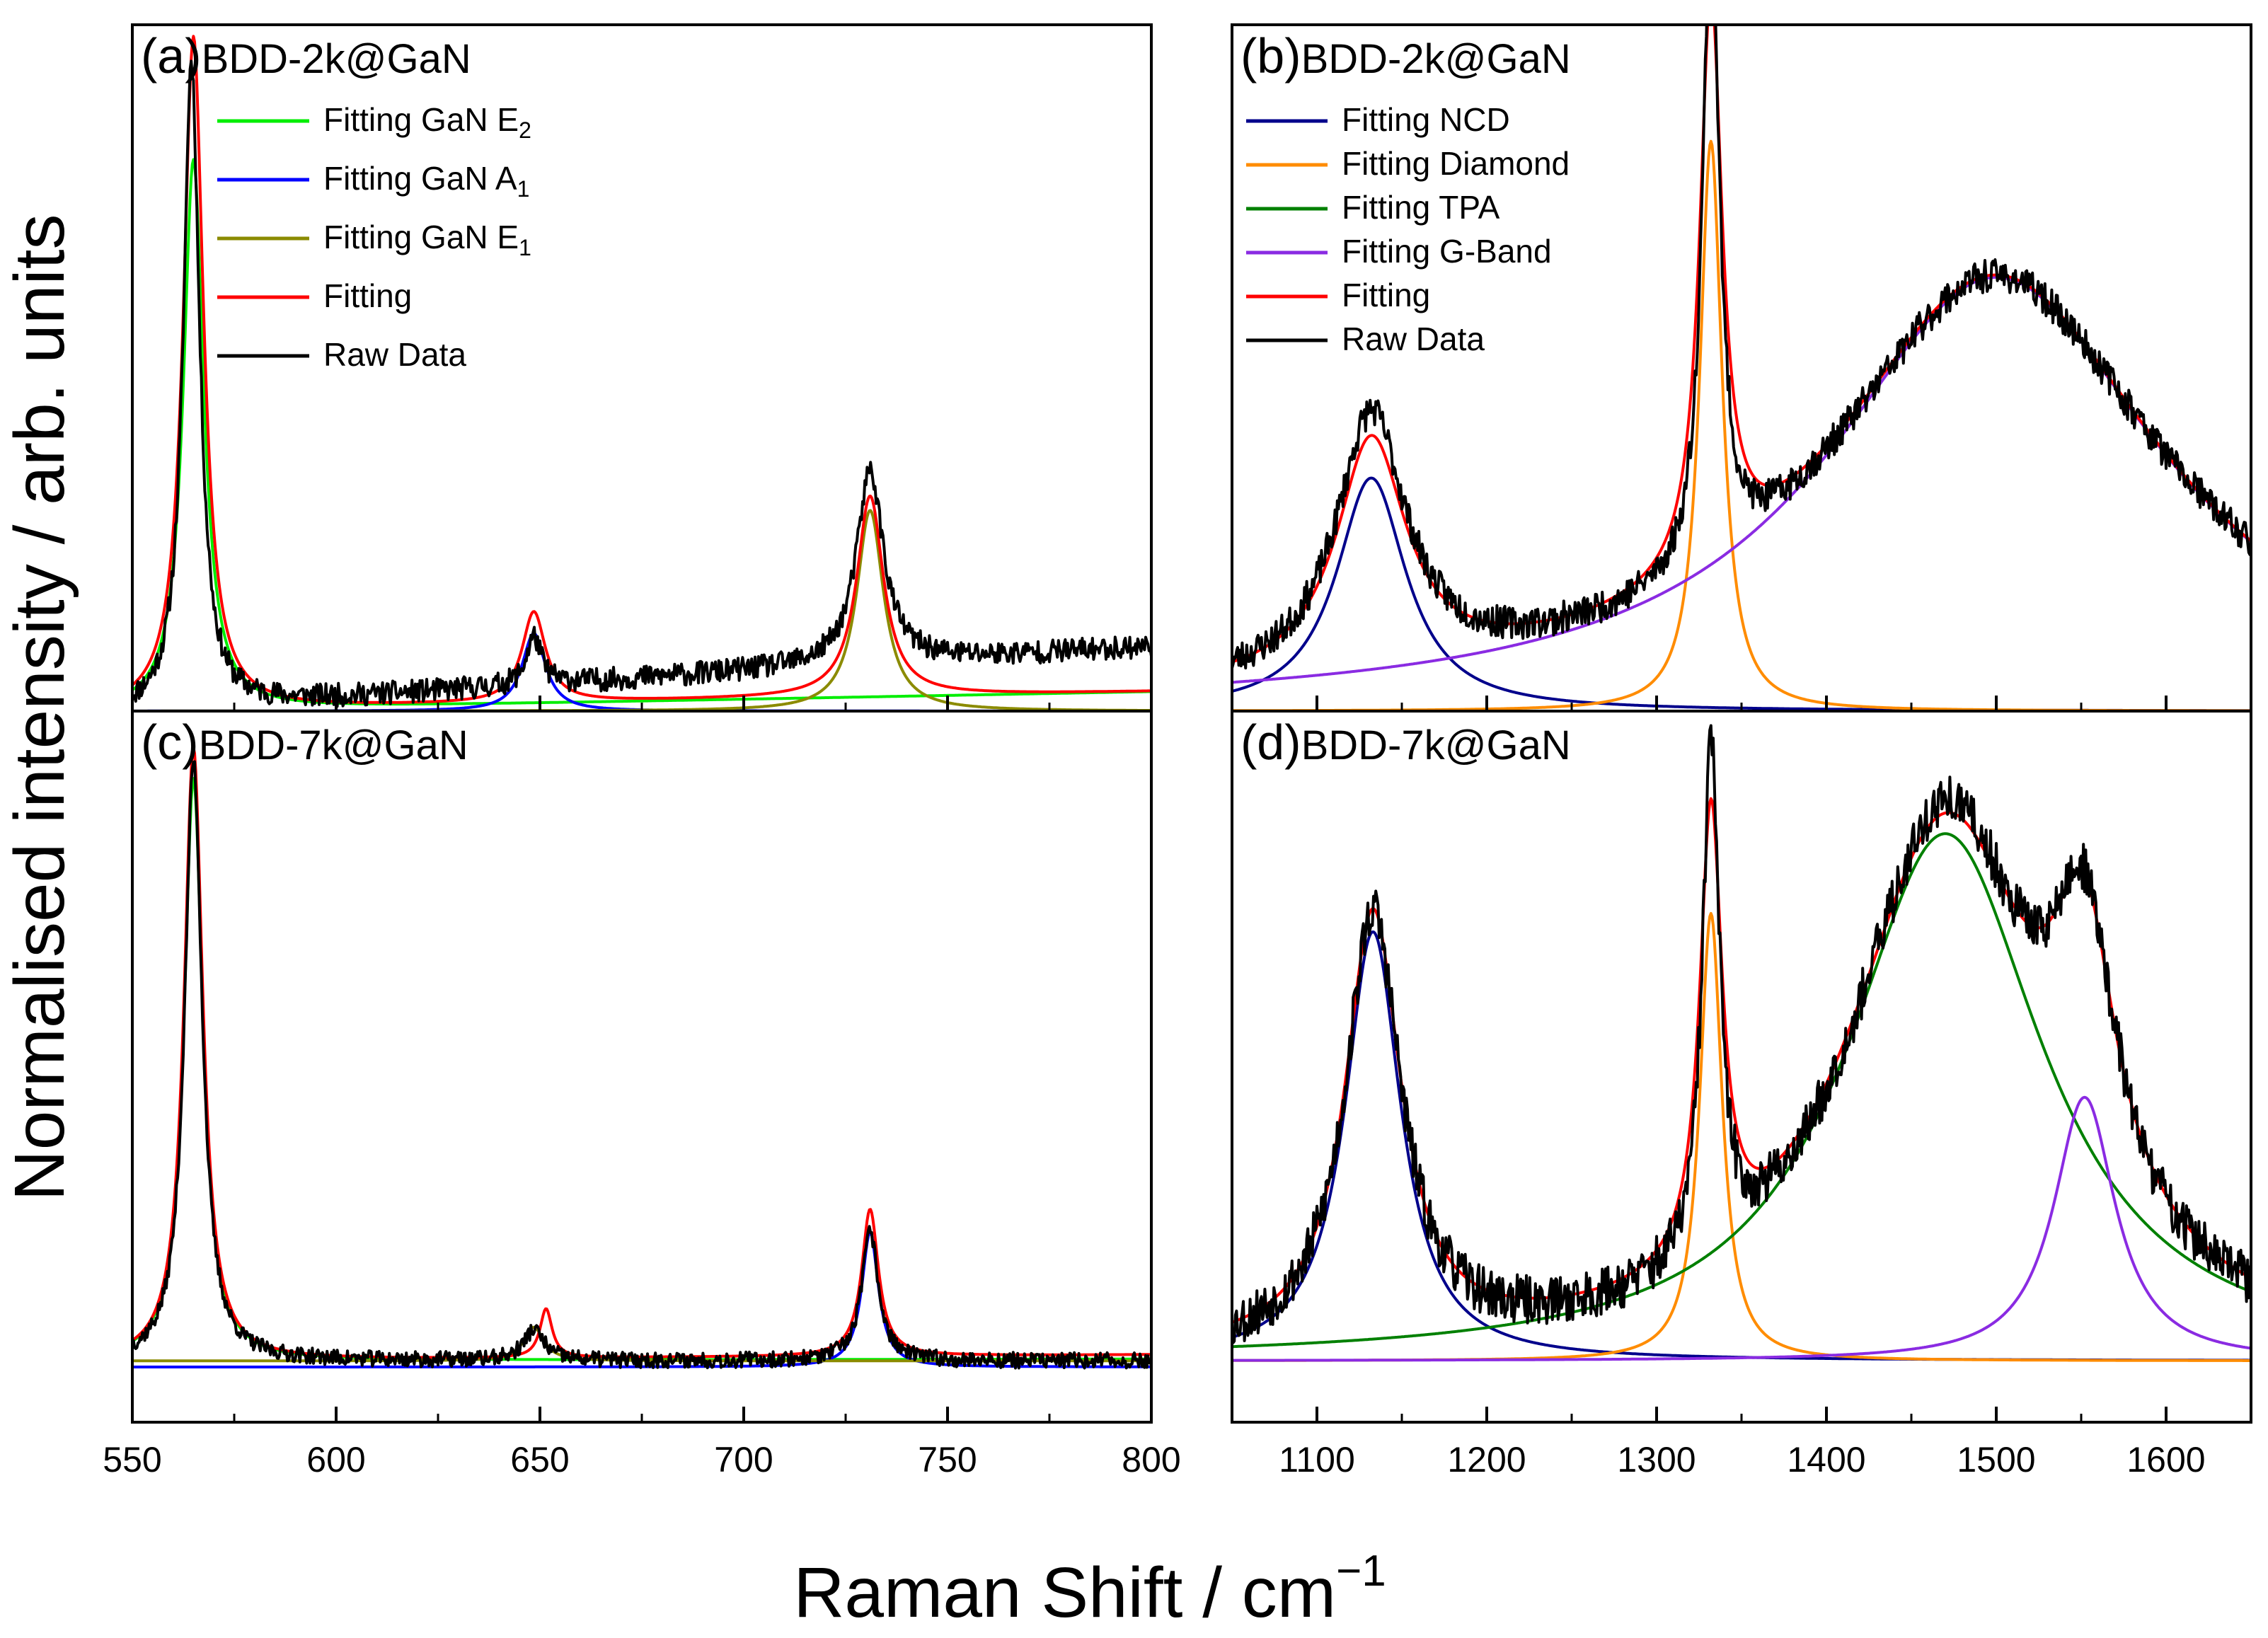 This screenshot has width=2268, height=1638. I want to click on series-tpa-line, so click(1741, 1090).